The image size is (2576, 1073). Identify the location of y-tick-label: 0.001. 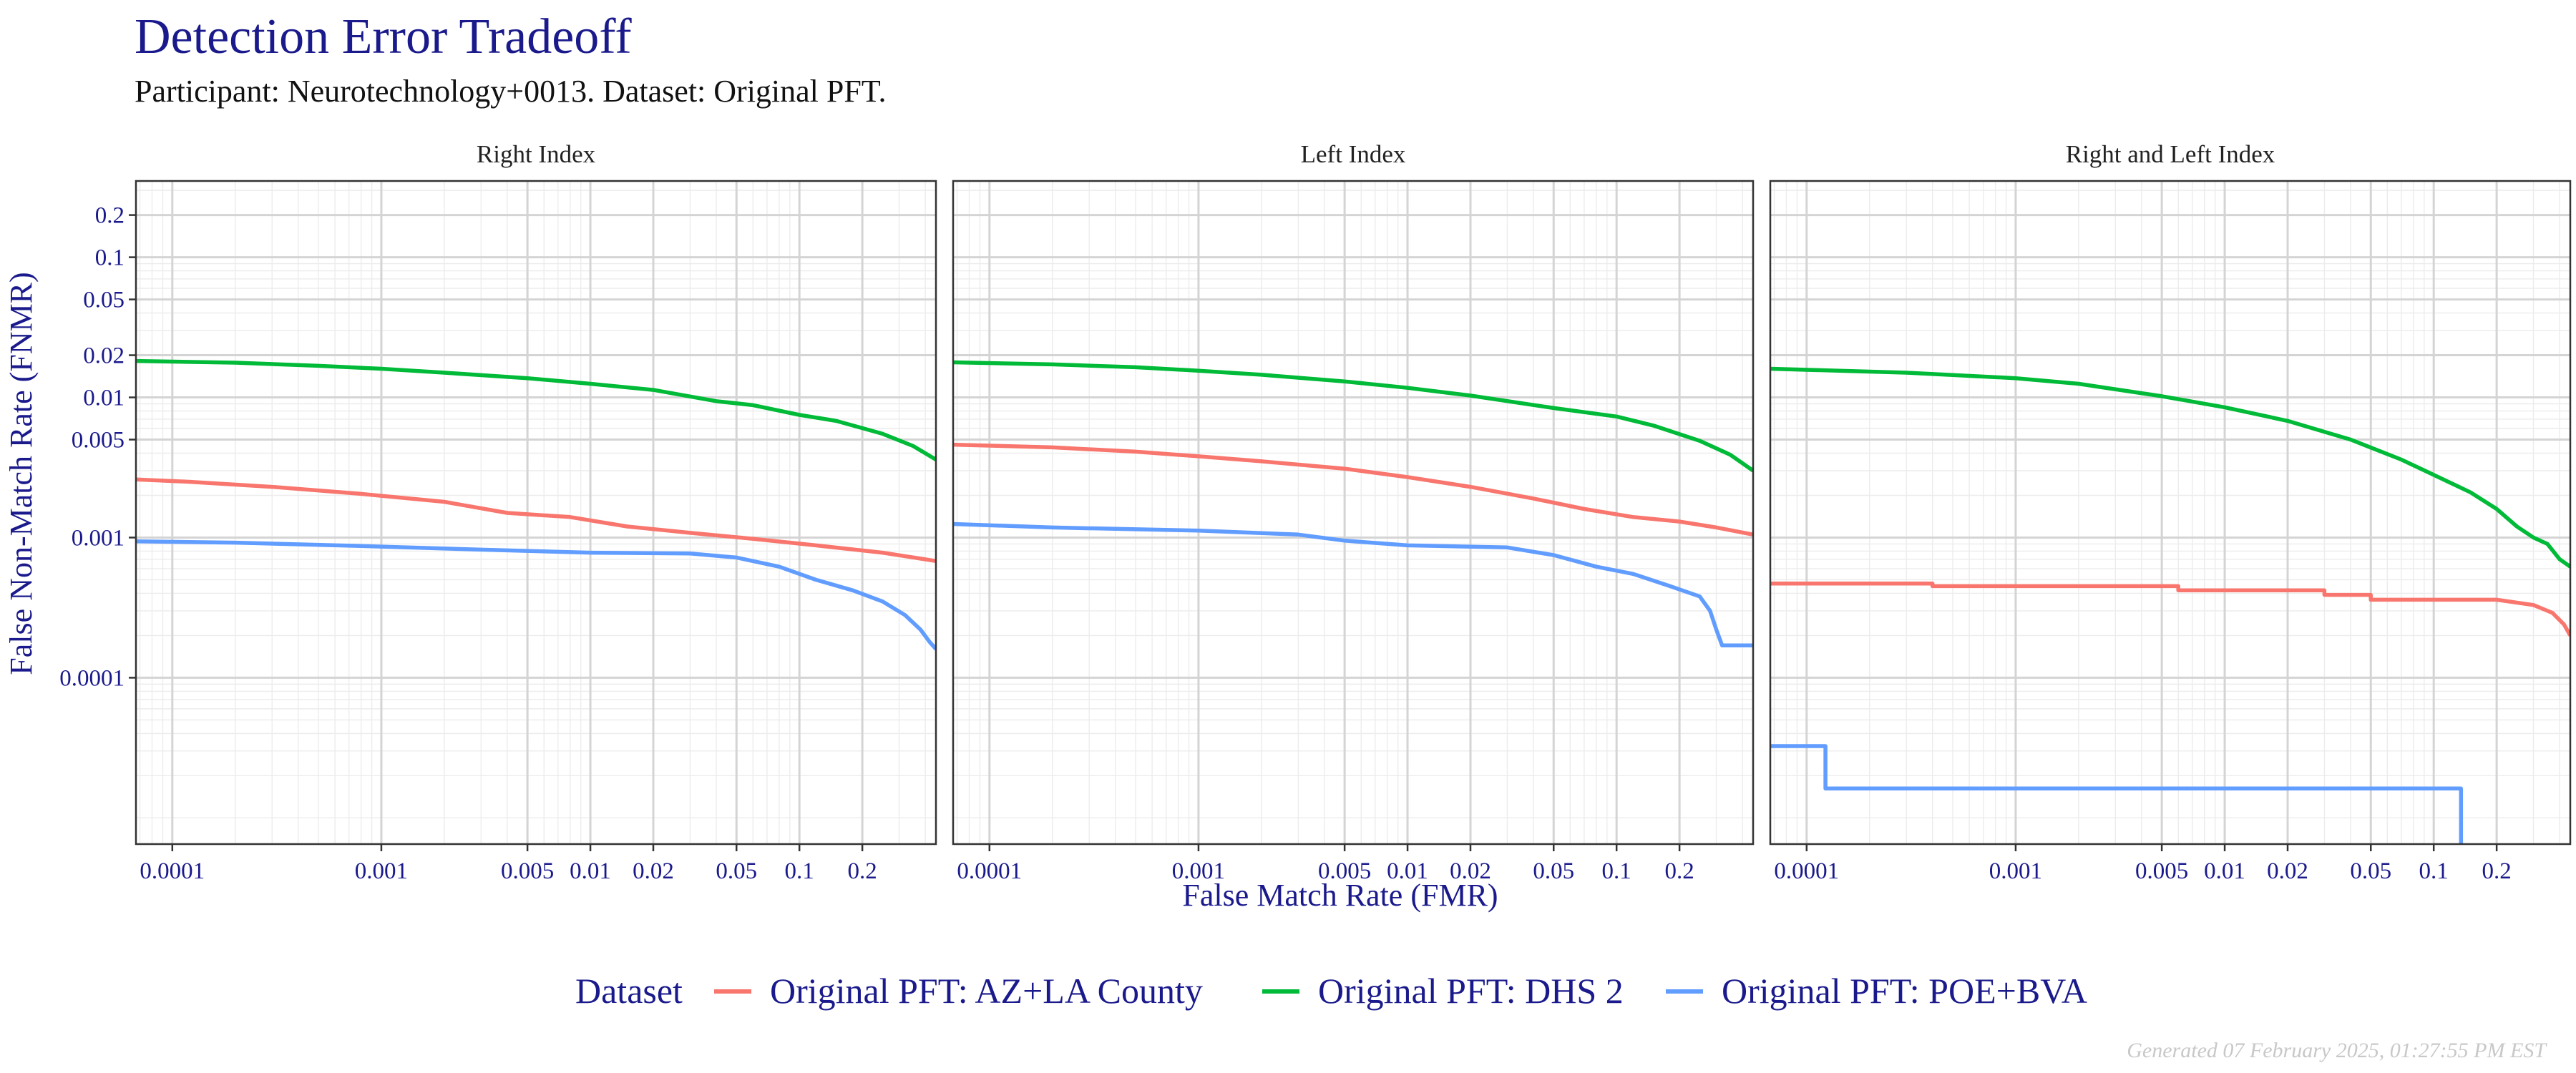
(98, 538).